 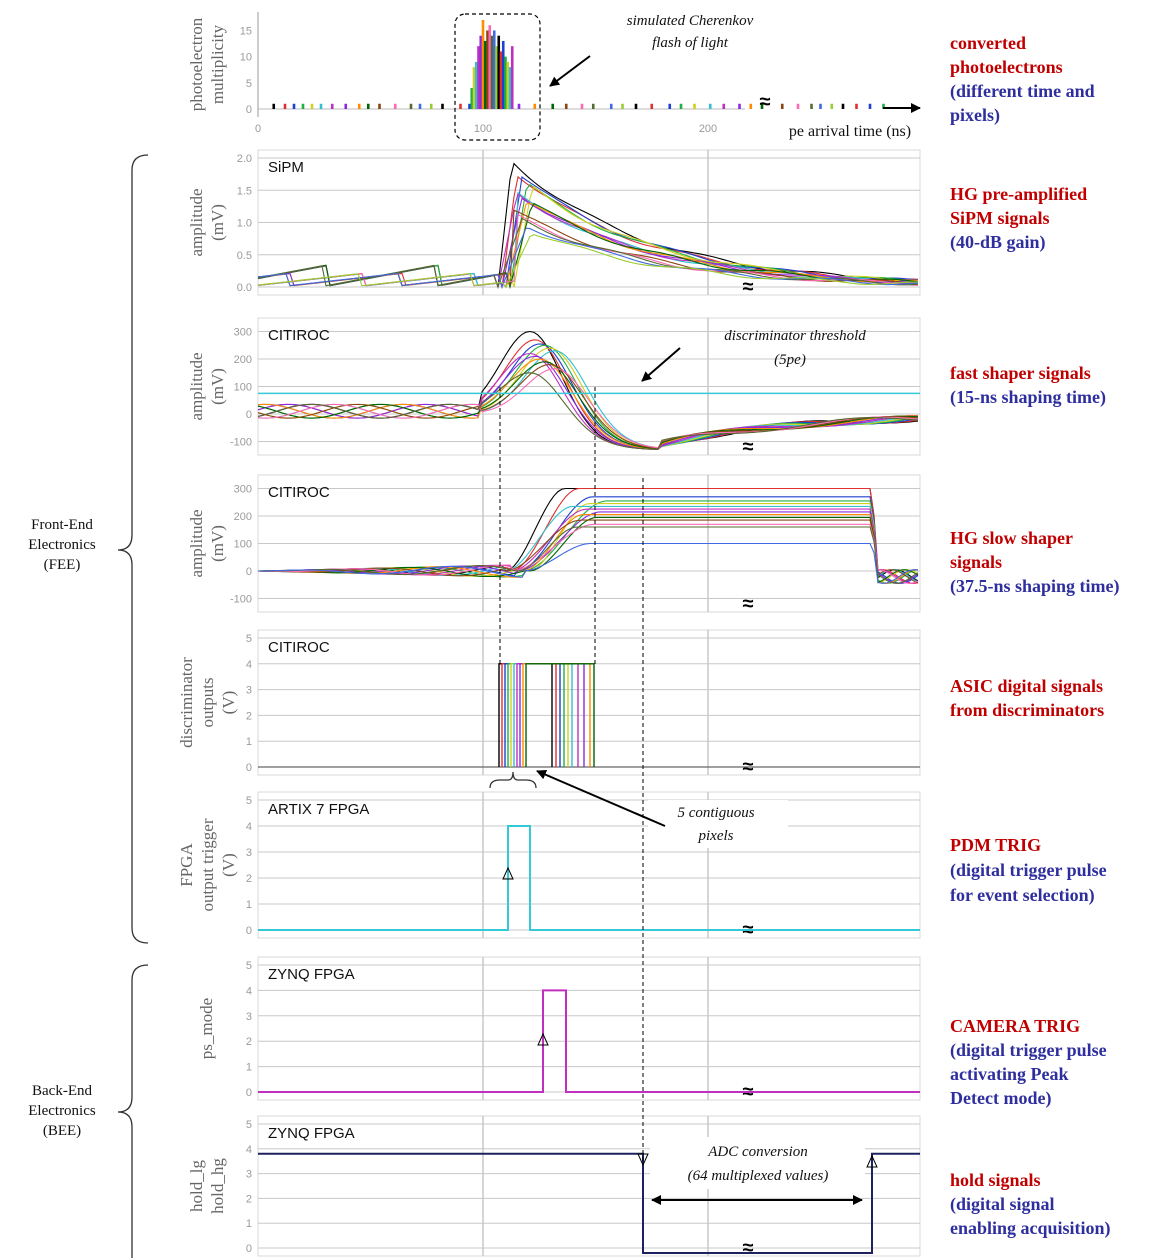 I want to click on y-axis-label: hold_hg, so click(x=217, y=1186).